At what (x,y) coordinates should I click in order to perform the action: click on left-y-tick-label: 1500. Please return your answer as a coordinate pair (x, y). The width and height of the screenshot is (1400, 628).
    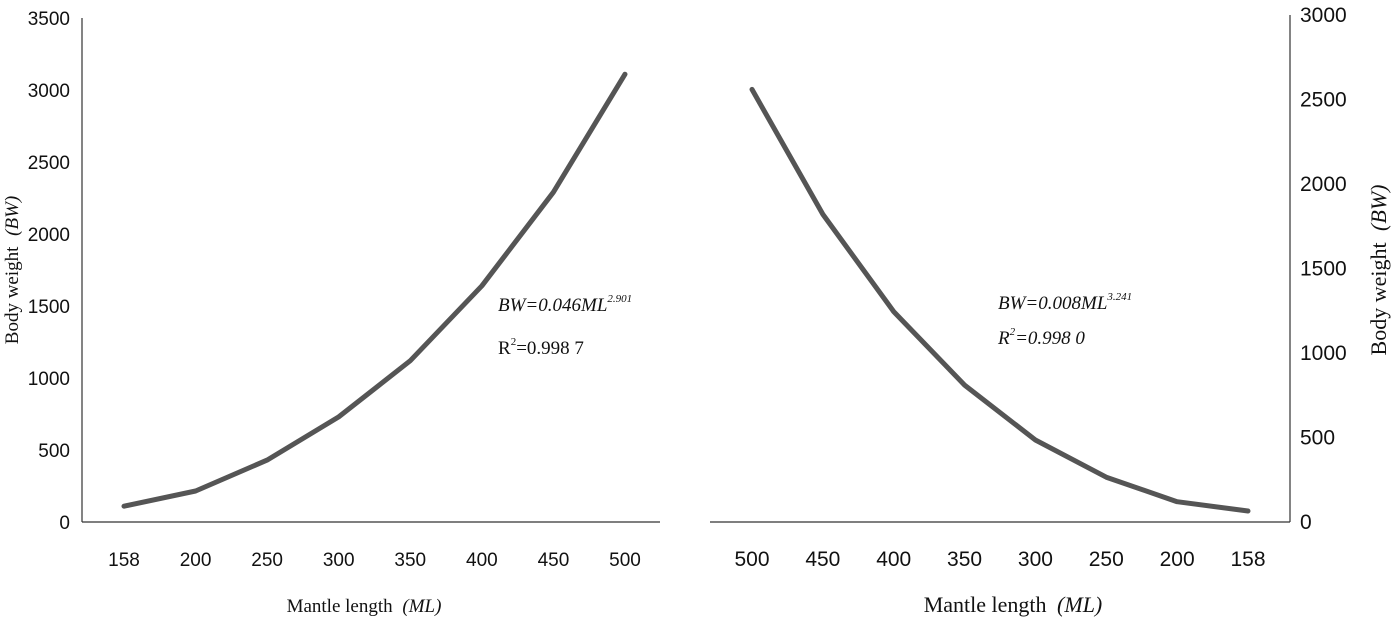
    Looking at the image, I should click on (49, 307).